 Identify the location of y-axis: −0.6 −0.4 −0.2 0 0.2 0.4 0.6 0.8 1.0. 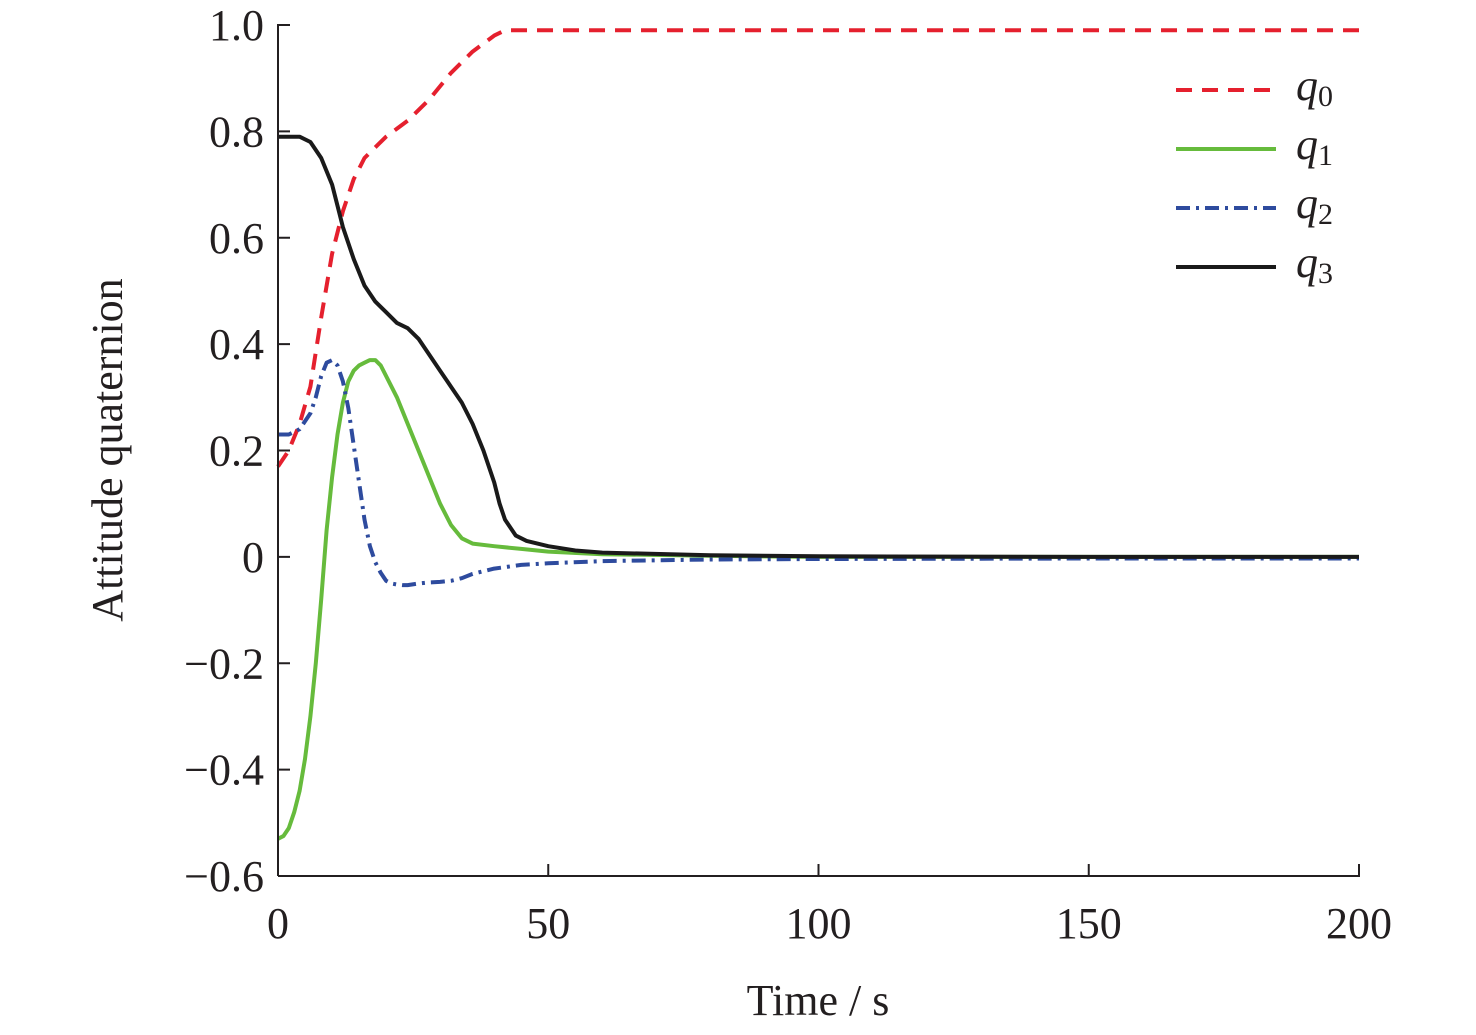
(237, 451).